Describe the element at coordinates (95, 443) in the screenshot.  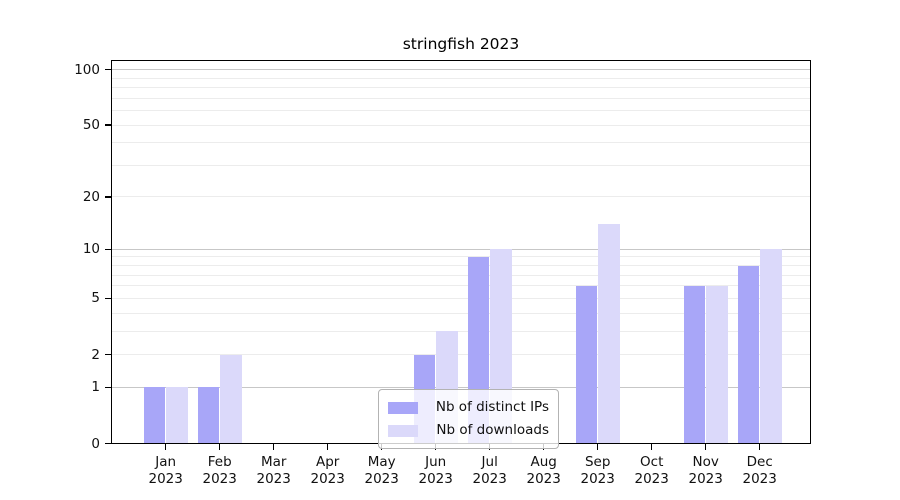
I see `y-tick-label-0: 0` at that location.